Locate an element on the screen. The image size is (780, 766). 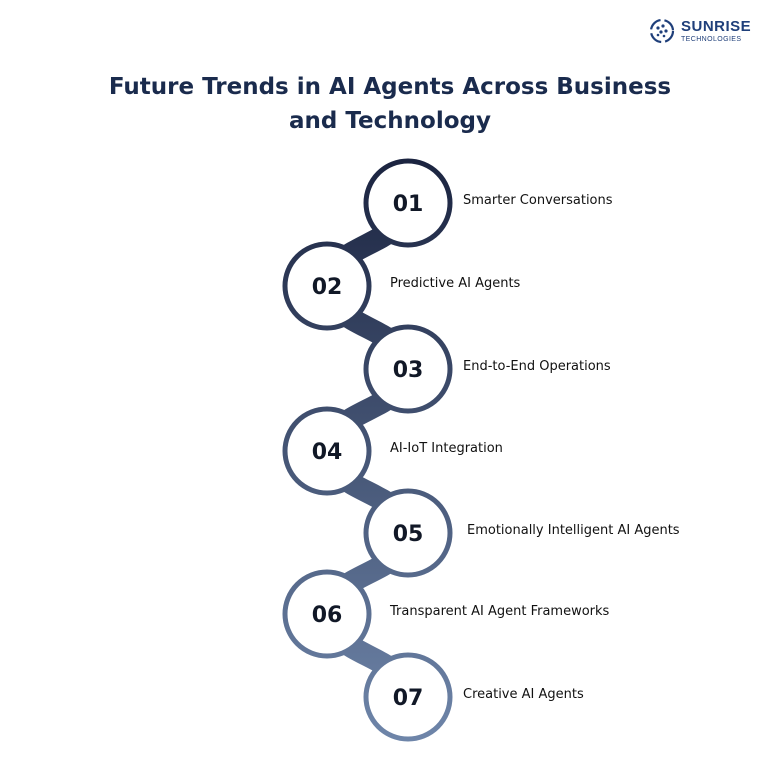
trend-number: 07 is located at coordinates (408, 698).